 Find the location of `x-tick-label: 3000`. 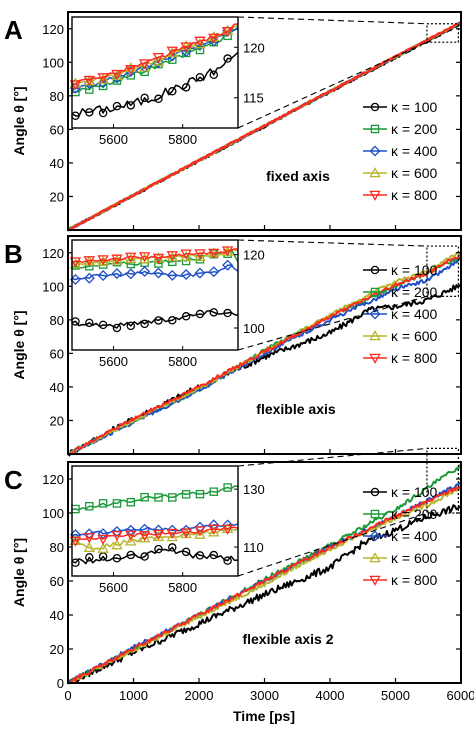

x-tick-label: 3000 is located at coordinates (264, 695).